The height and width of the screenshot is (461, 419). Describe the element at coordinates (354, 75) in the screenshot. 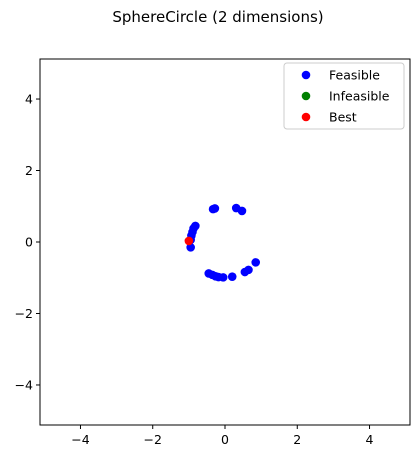

I see `legend-label-feasible: Feasible` at that location.